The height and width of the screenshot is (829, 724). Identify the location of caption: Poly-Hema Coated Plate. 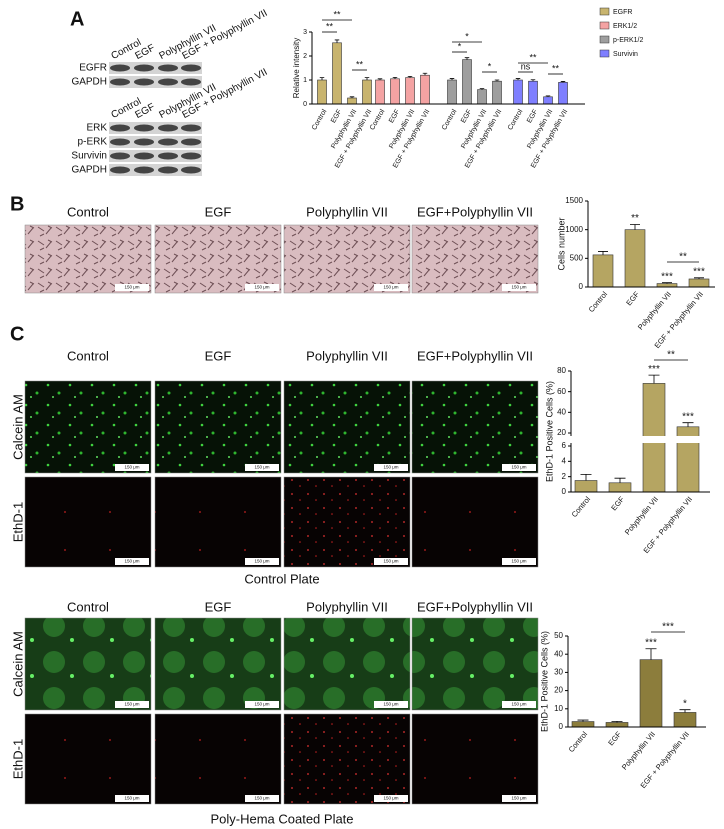
(281, 818).